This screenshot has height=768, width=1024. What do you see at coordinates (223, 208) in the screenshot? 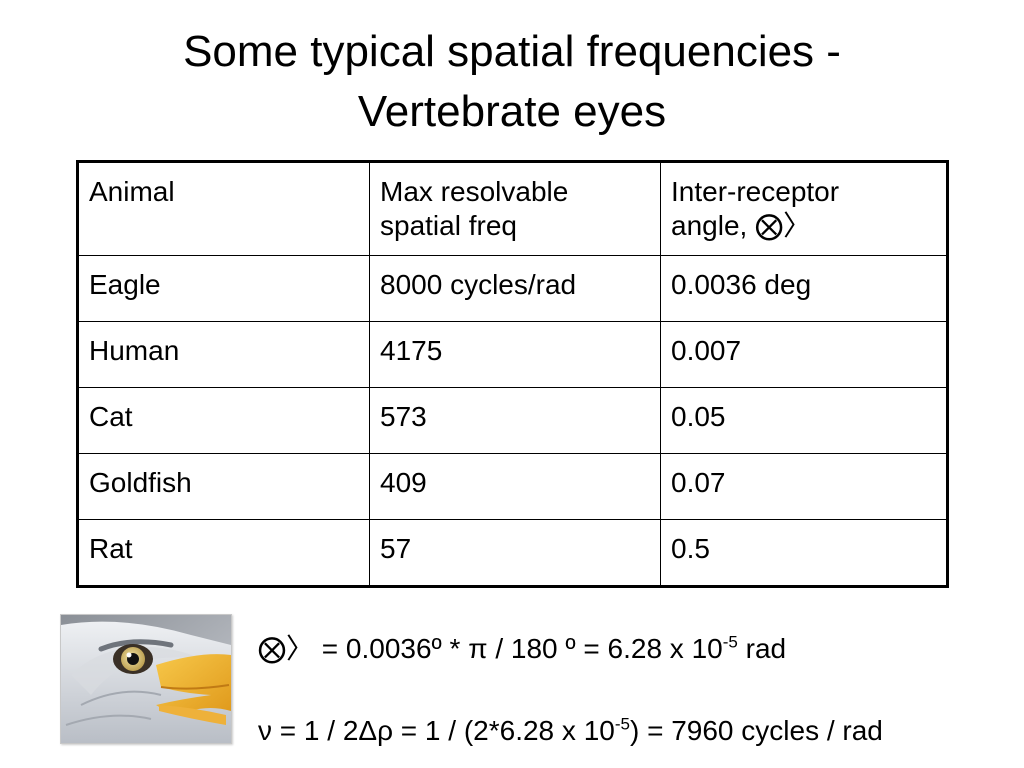
I see `header-cell-animal: Animal` at bounding box center [223, 208].